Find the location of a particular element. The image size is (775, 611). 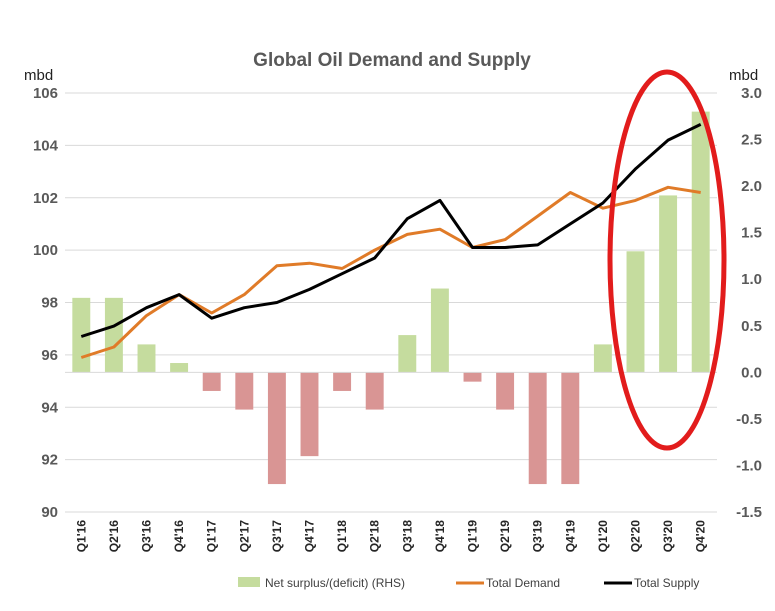

left-tick-label: 90 is located at coordinates (49, 512).